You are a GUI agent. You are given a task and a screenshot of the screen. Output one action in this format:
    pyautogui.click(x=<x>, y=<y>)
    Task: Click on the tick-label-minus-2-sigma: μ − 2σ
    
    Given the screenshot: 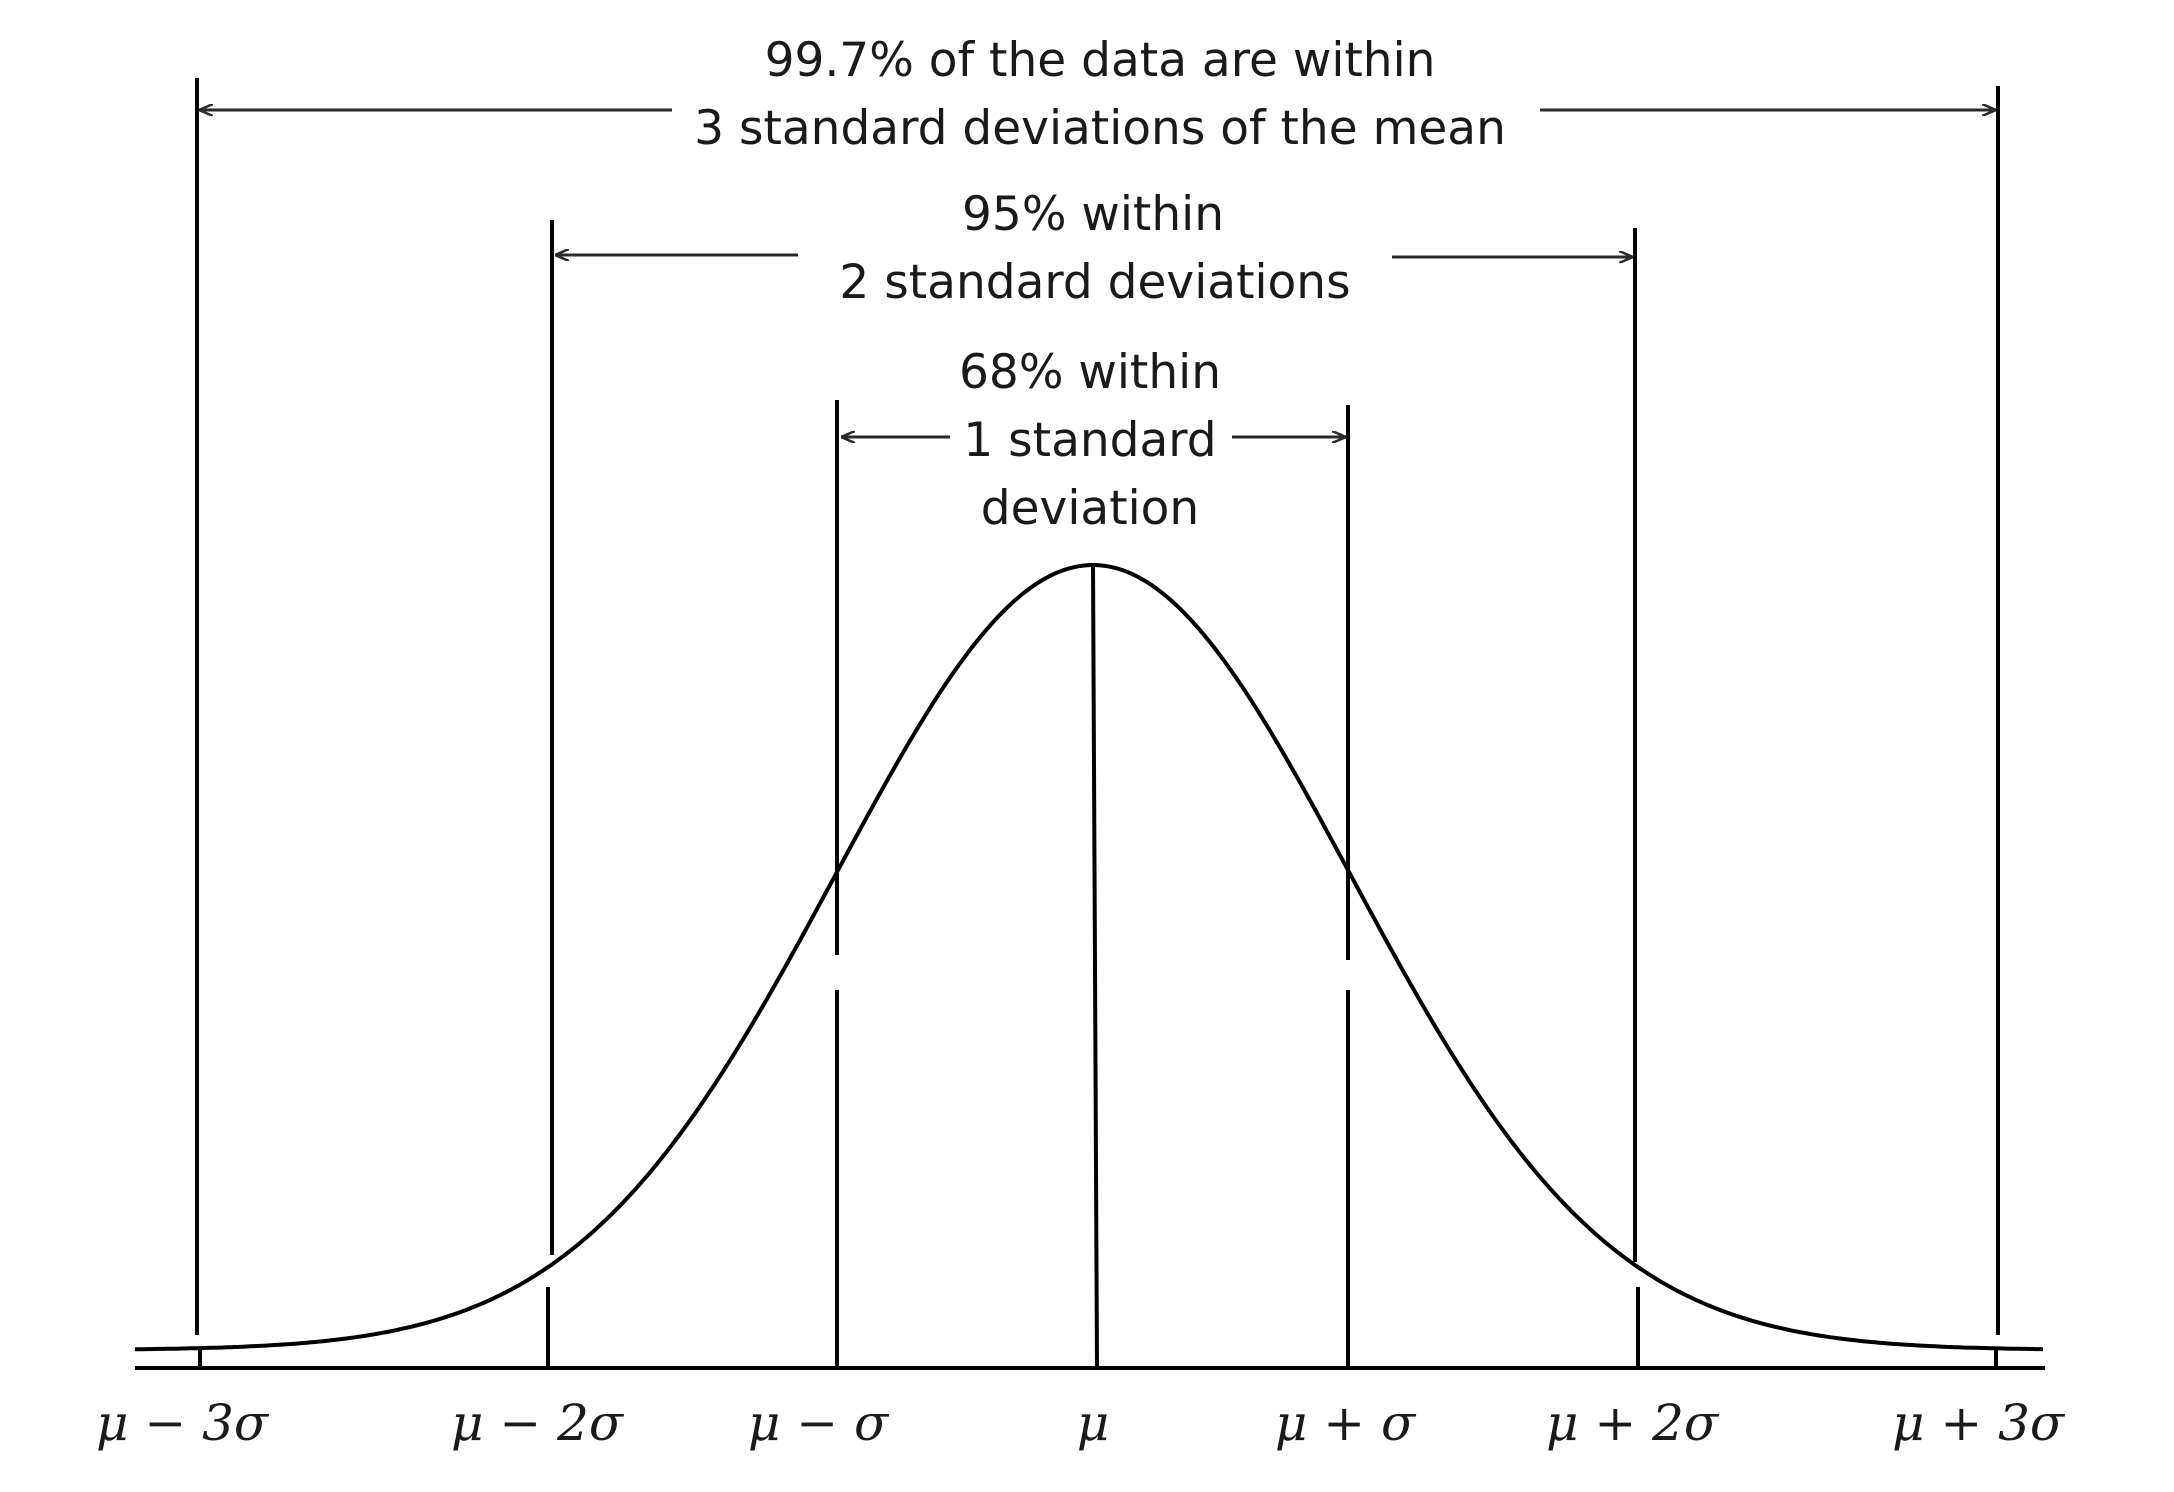 What is the action you would take?
    pyautogui.click(x=538, y=1423)
    